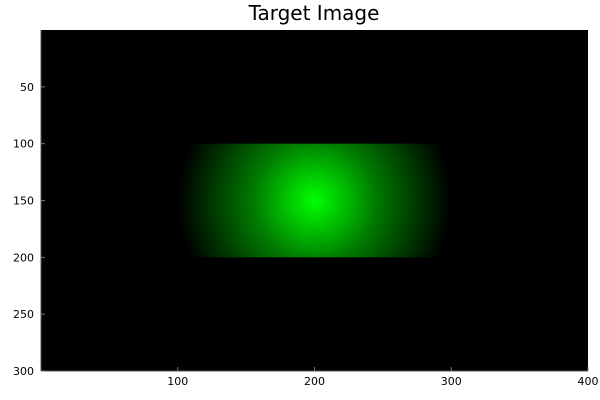 The height and width of the screenshot is (400, 600). What do you see at coordinates (383, 377) in the screenshot?
I see `x-axis-ticks: 100 200 300 400` at bounding box center [383, 377].